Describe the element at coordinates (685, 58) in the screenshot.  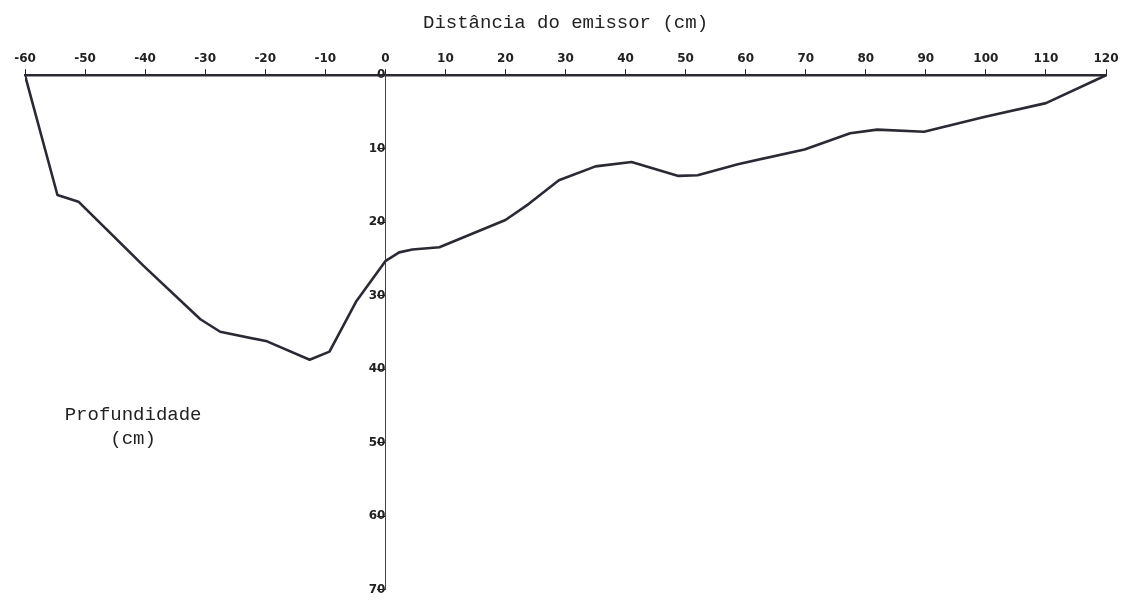
I see `x-tick-label: 50` at that location.